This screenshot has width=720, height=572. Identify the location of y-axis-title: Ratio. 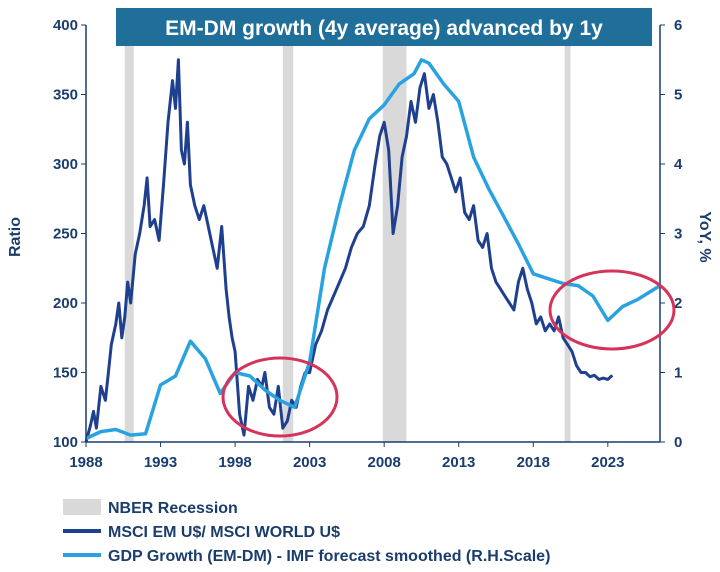
(15, 237).